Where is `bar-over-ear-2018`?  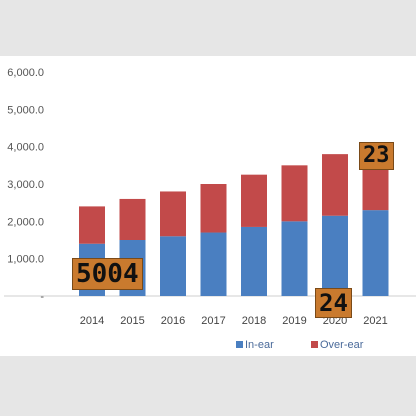 bar-over-ear-2018 is located at coordinates (254, 200).